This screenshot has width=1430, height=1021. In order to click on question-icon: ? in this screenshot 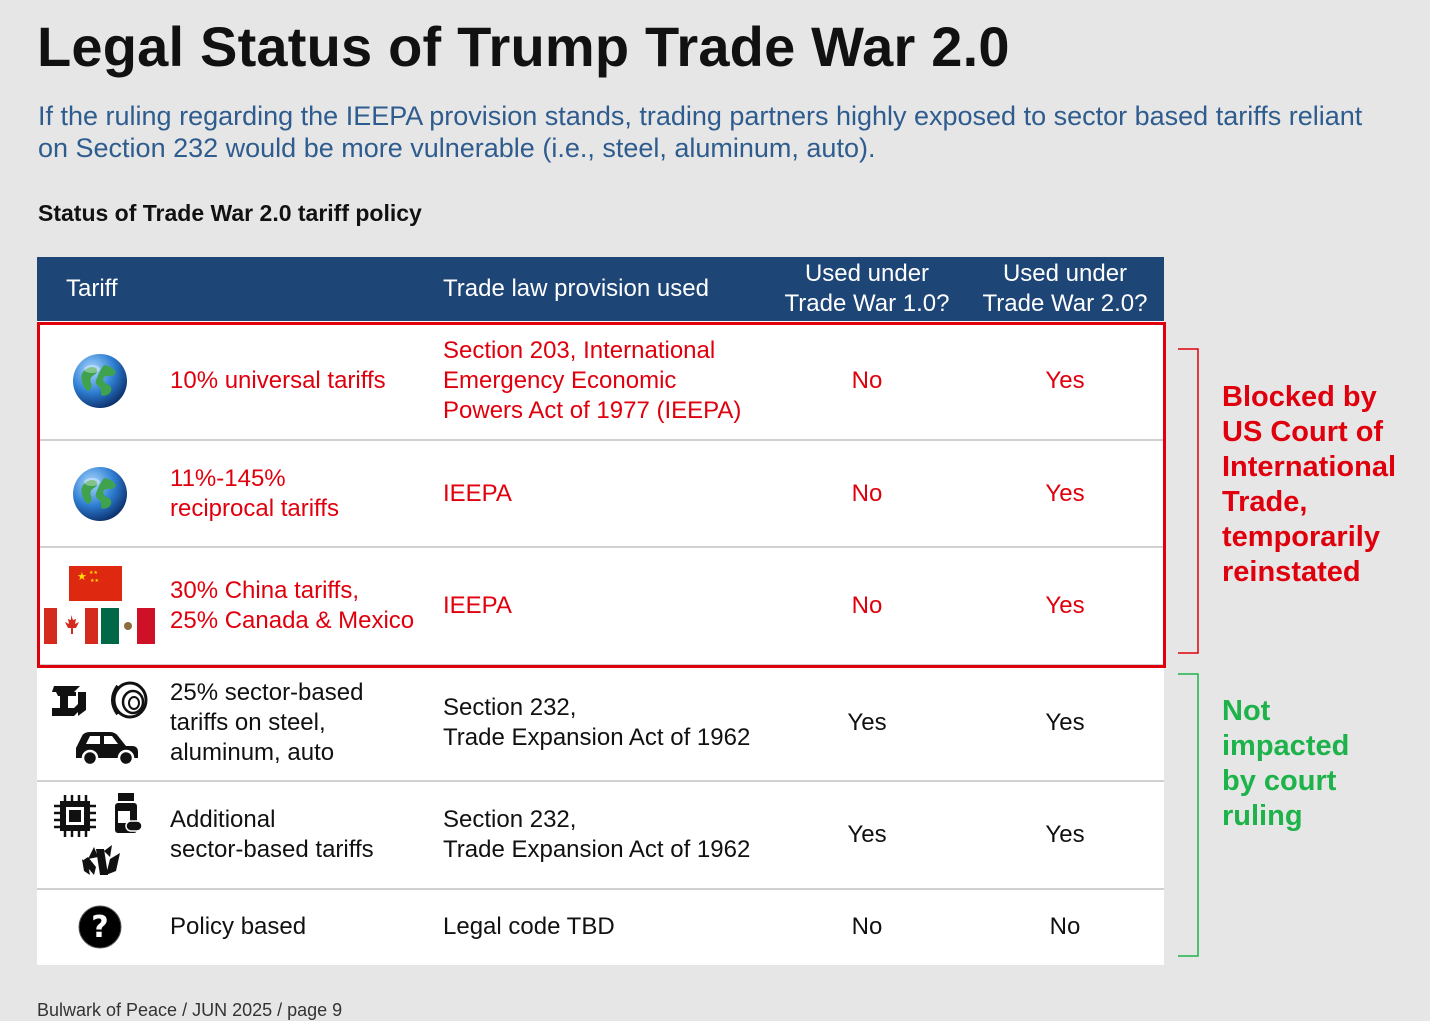, I will do `click(100, 929)`.